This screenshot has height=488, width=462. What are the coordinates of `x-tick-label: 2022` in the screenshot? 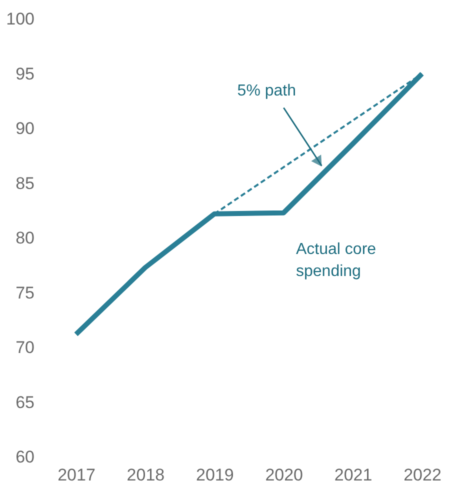 It's located at (423, 475).